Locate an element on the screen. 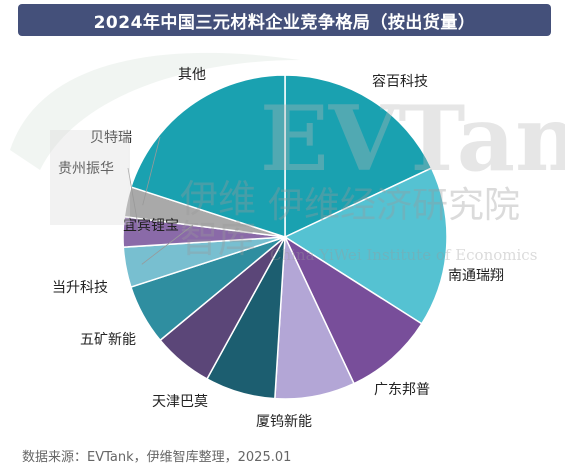 The image size is (565, 474). watermark-cn-1: 伊维 is located at coordinates (218, 199).